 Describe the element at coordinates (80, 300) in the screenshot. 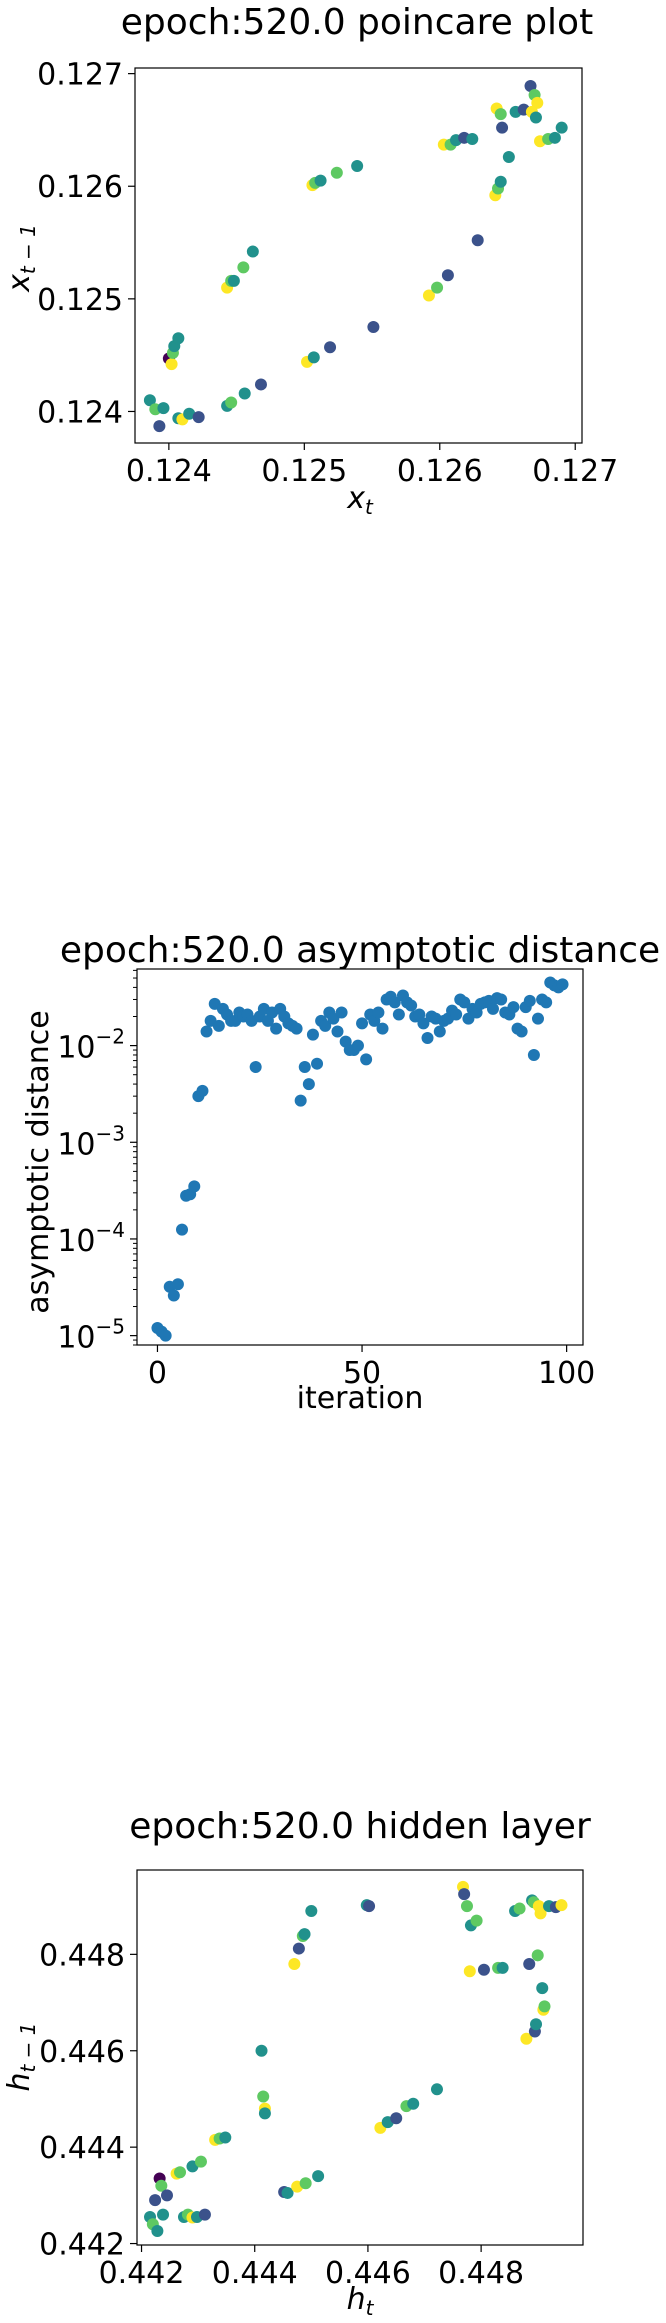

I see `y-tick-label: 0.125` at that location.